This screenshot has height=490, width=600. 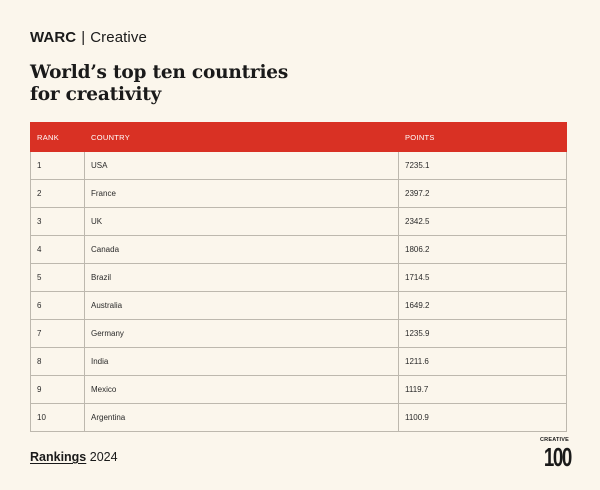 I want to click on page-title-line-1: World’s top ten countries, so click(x=159, y=72).